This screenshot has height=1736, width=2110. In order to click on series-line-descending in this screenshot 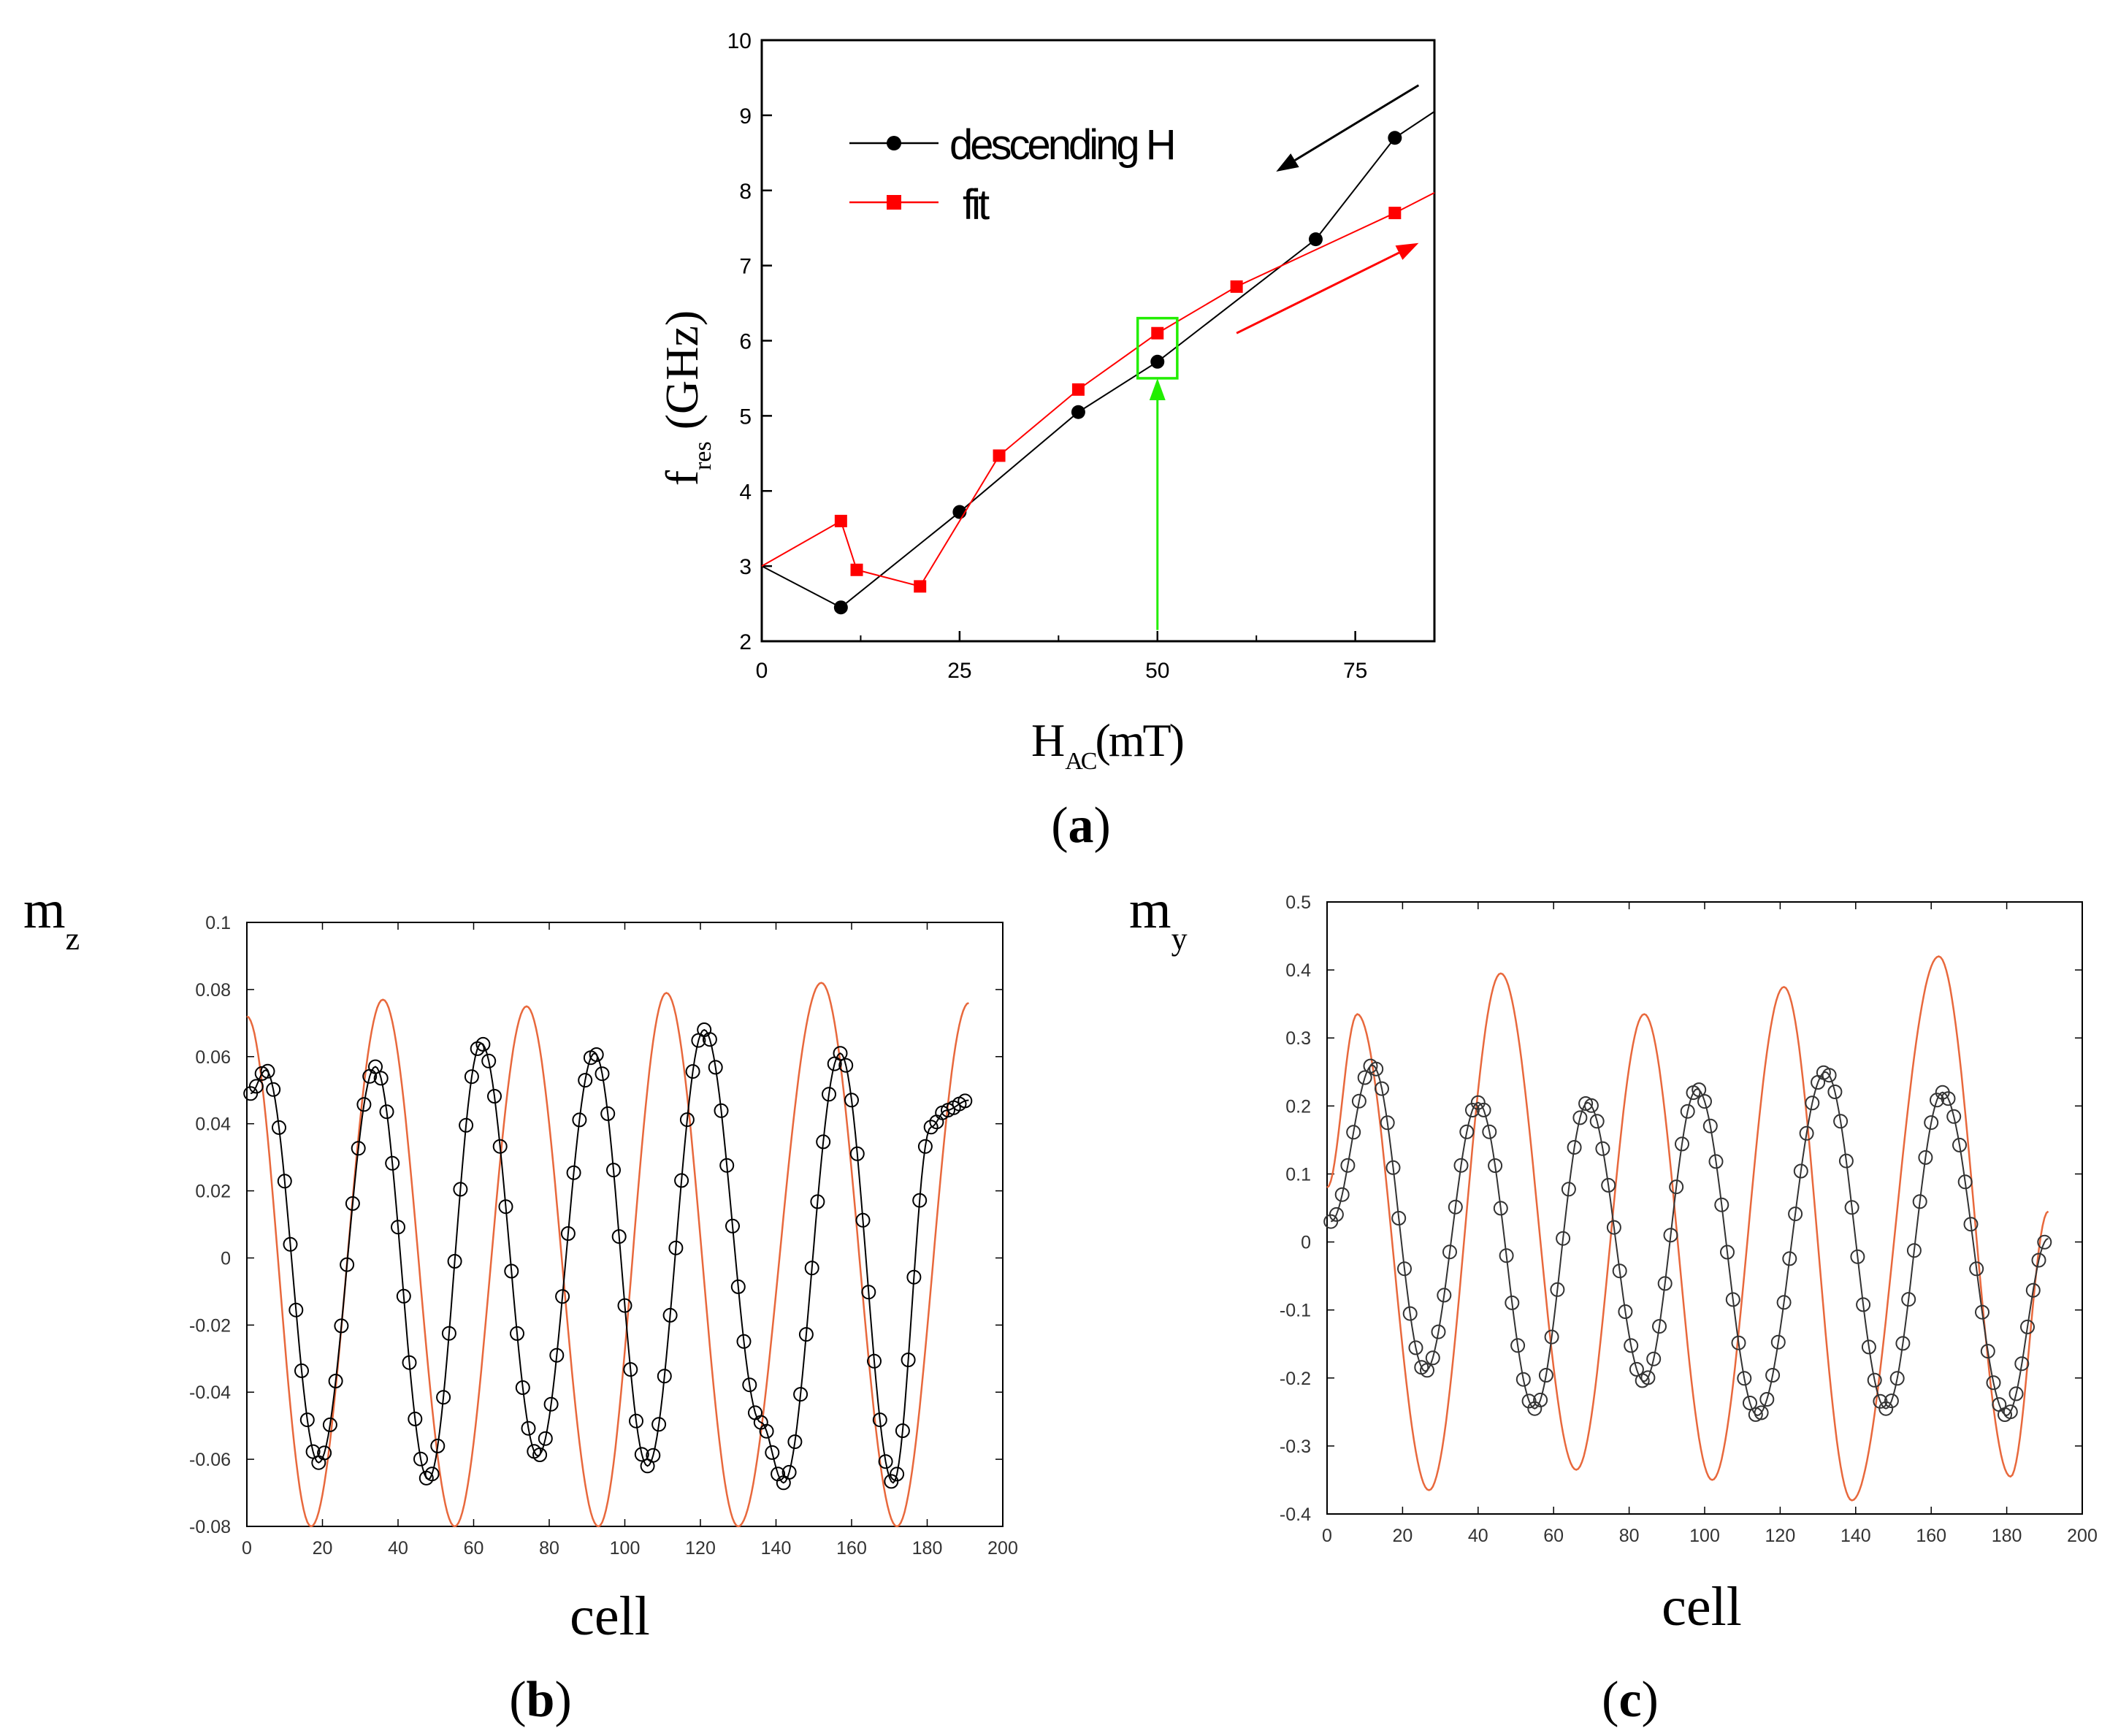, I will do `click(1098, 359)`.